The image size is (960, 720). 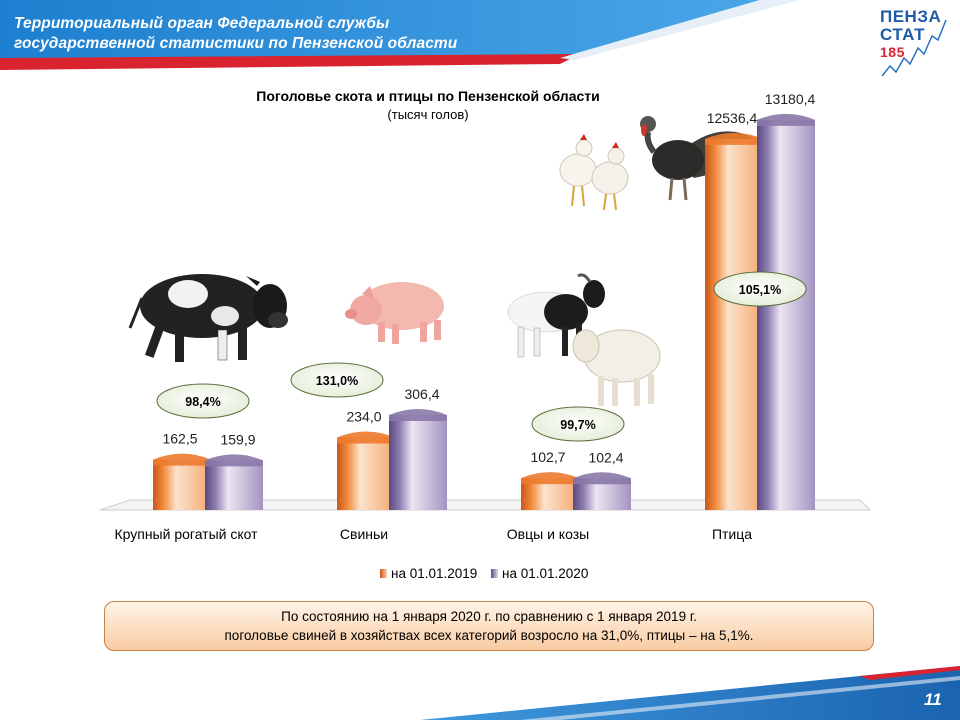 What do you see at coordinates (933, 699) in the screenshot?
I see `page-number: 11` at bounding box center [933, 699].